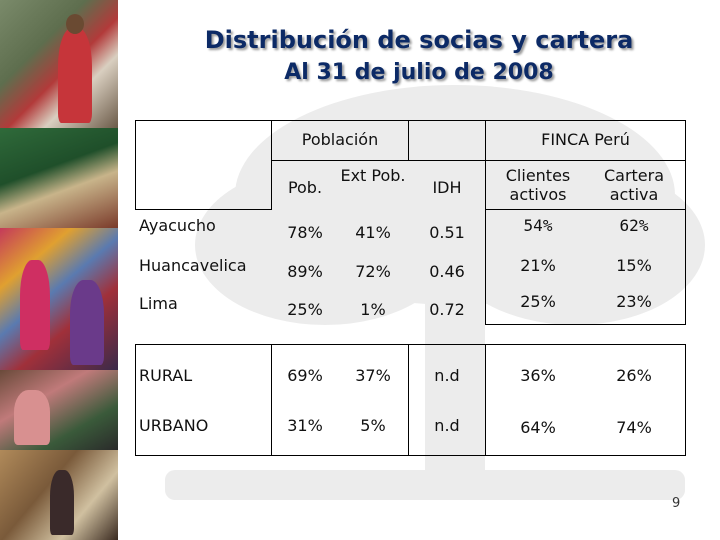  What do you see at coordinates (158, 303) in the screenshot?
I see `row-label-lima: Lima` at bounding box center [158, 303].